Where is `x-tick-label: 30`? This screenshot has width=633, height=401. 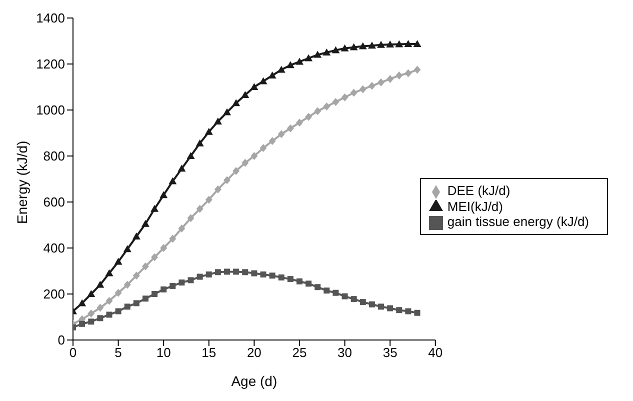
x-tick-label: 30 is located at coordinates (345, 352).